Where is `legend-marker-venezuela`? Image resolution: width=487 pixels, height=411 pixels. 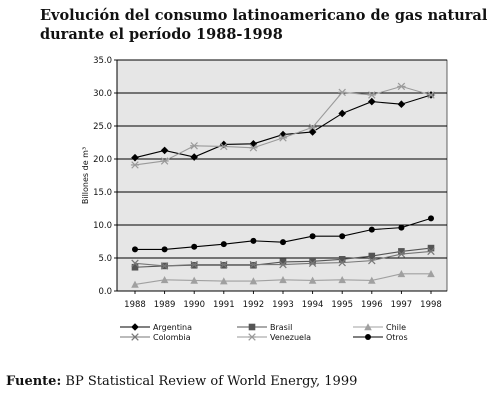
legend-marker-venezuela is located at coordinates (252, 337).